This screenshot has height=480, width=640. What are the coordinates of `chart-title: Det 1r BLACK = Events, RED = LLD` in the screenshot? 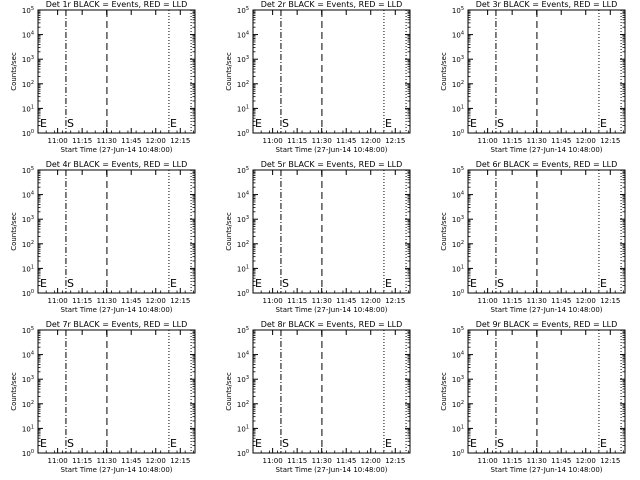 It's located at (117, 4).